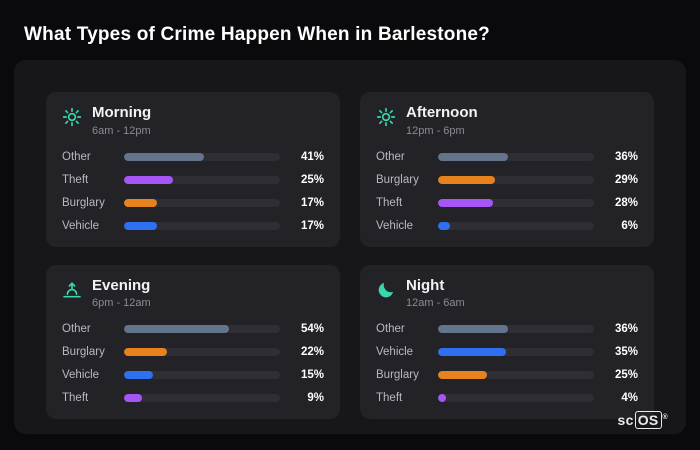  Describe the element at coordinates (312, 156) in the screenshot. I see `percent-label: 41%` at that location.